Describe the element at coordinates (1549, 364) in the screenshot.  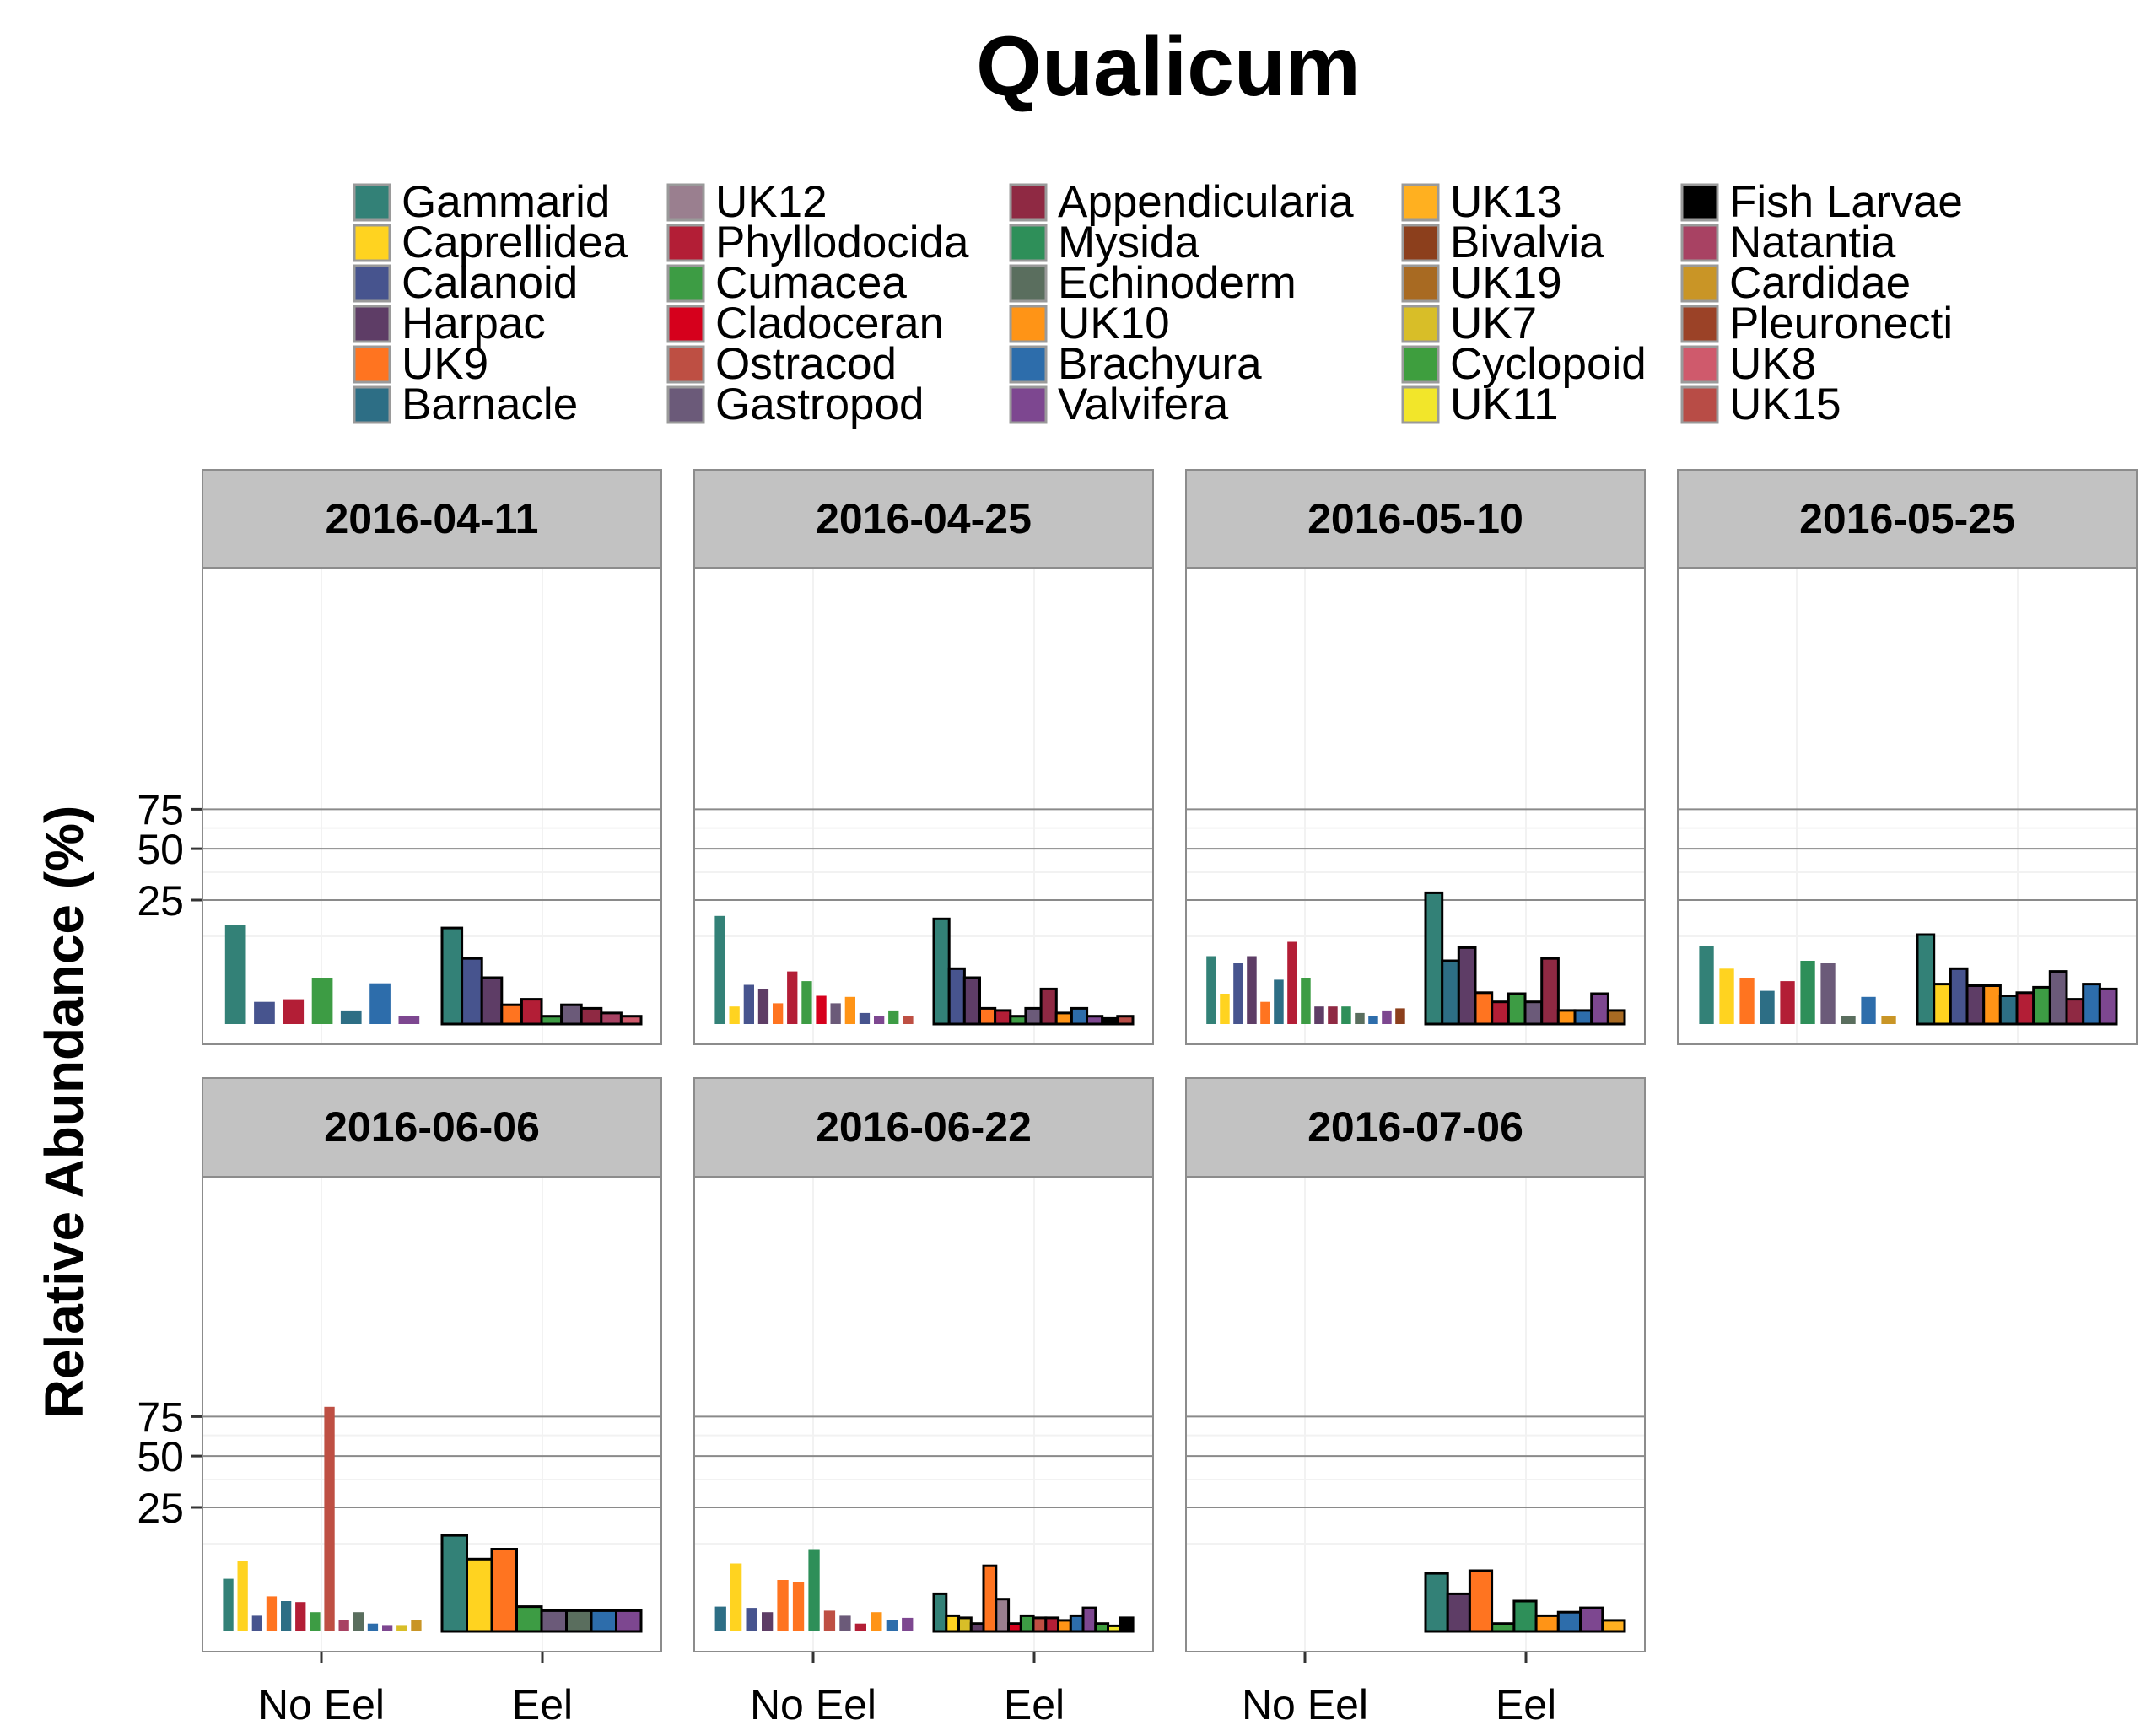
I see `legend-label: Cyclopoid` at that location.